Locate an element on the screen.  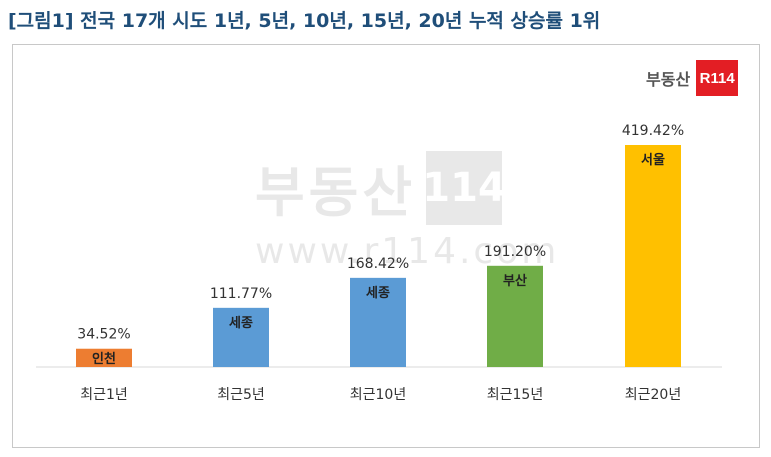
category-label-4: 최근15년 is located at coordinates (515, 395).